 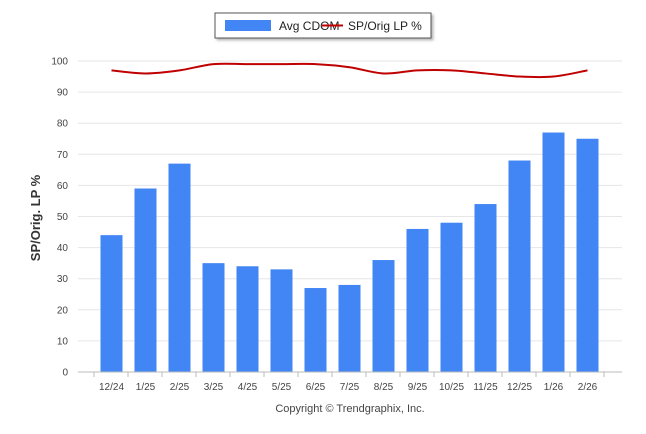 I want to click on y-tick-label: 0, so click(x=65, y=373).